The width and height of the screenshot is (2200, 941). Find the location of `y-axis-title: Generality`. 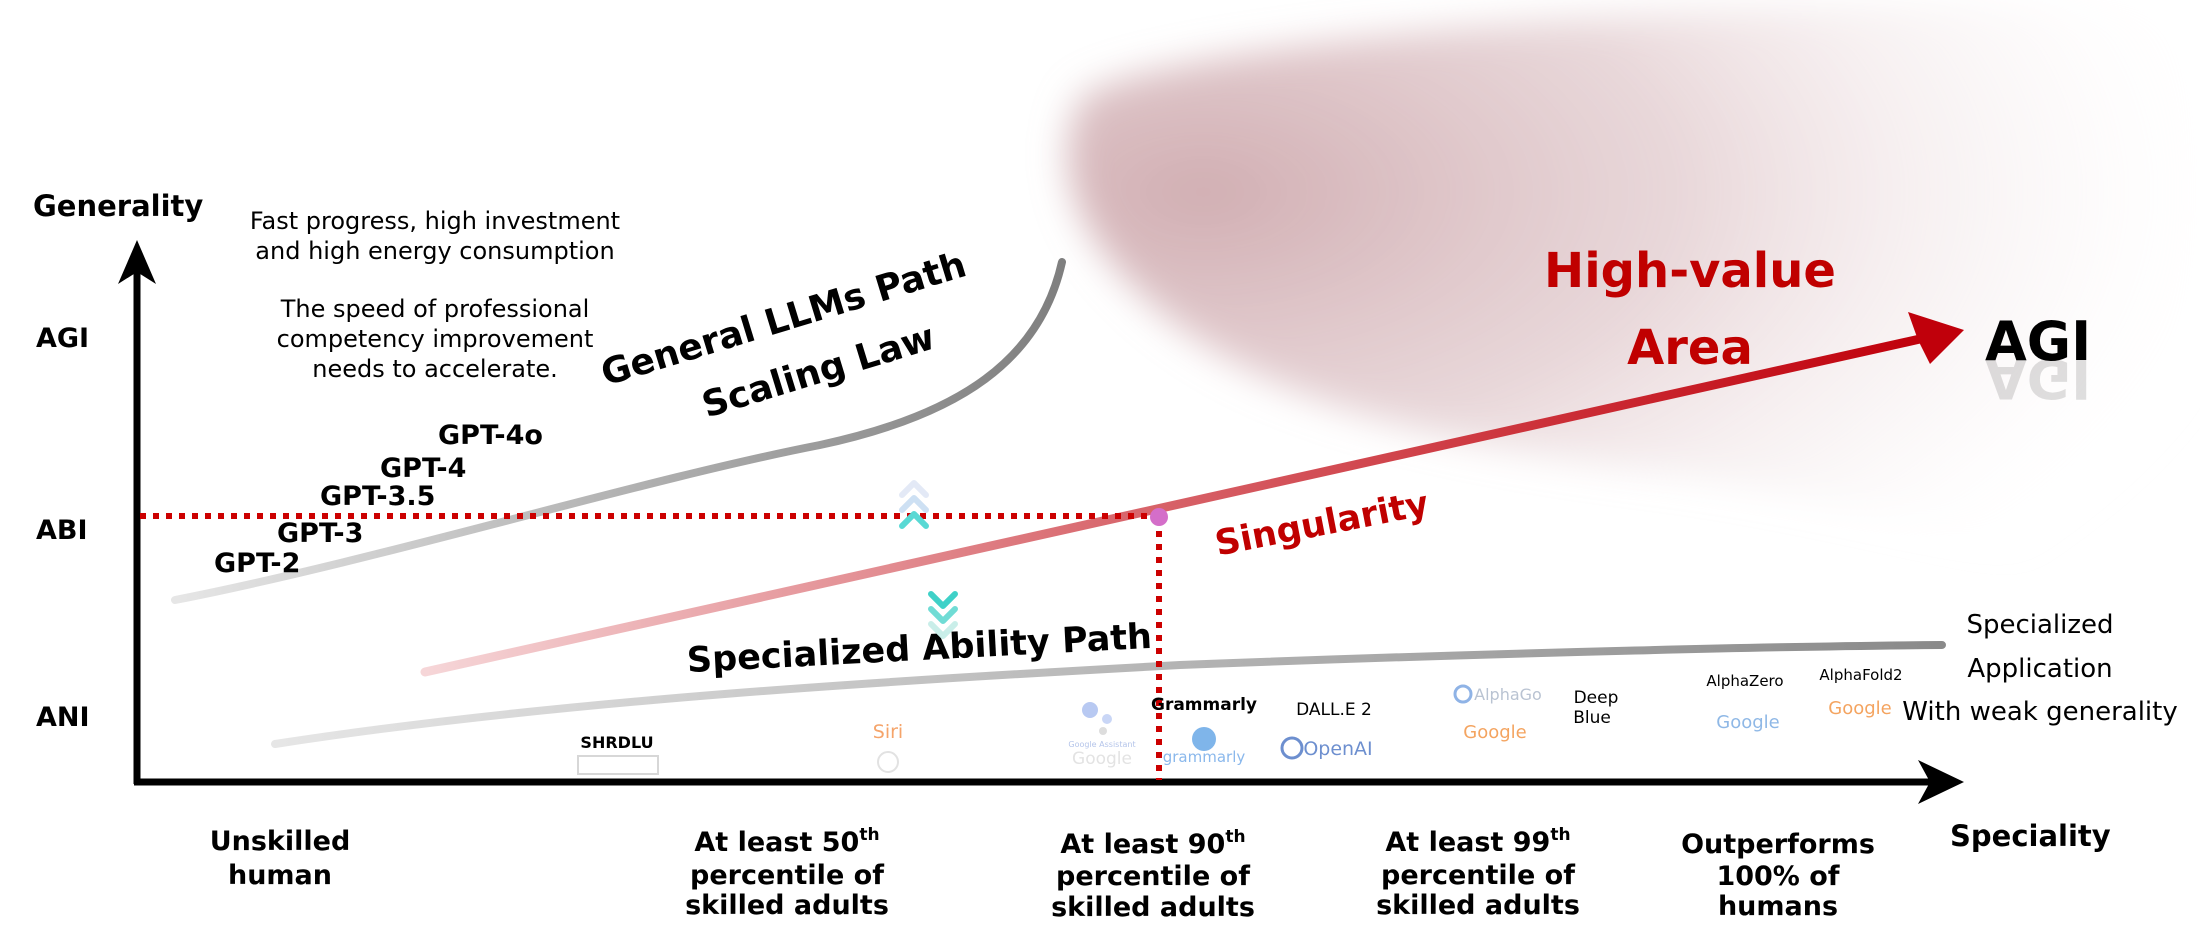

y-axis-title: Generality is located at coordinates (118, 206).